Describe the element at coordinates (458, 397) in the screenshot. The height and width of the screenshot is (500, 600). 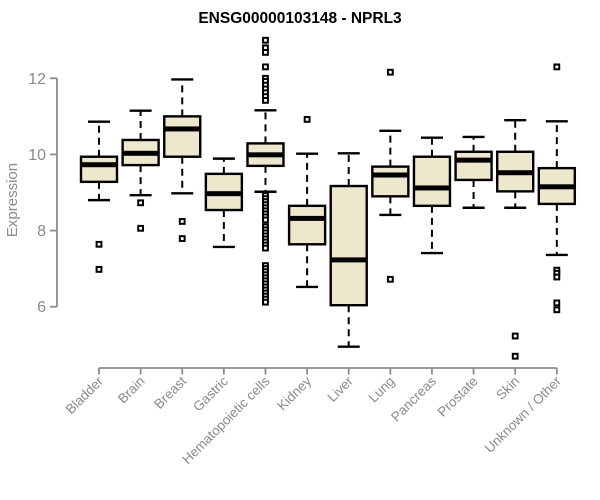
I see `x-tick-label-prostate: Prostate` at that location.